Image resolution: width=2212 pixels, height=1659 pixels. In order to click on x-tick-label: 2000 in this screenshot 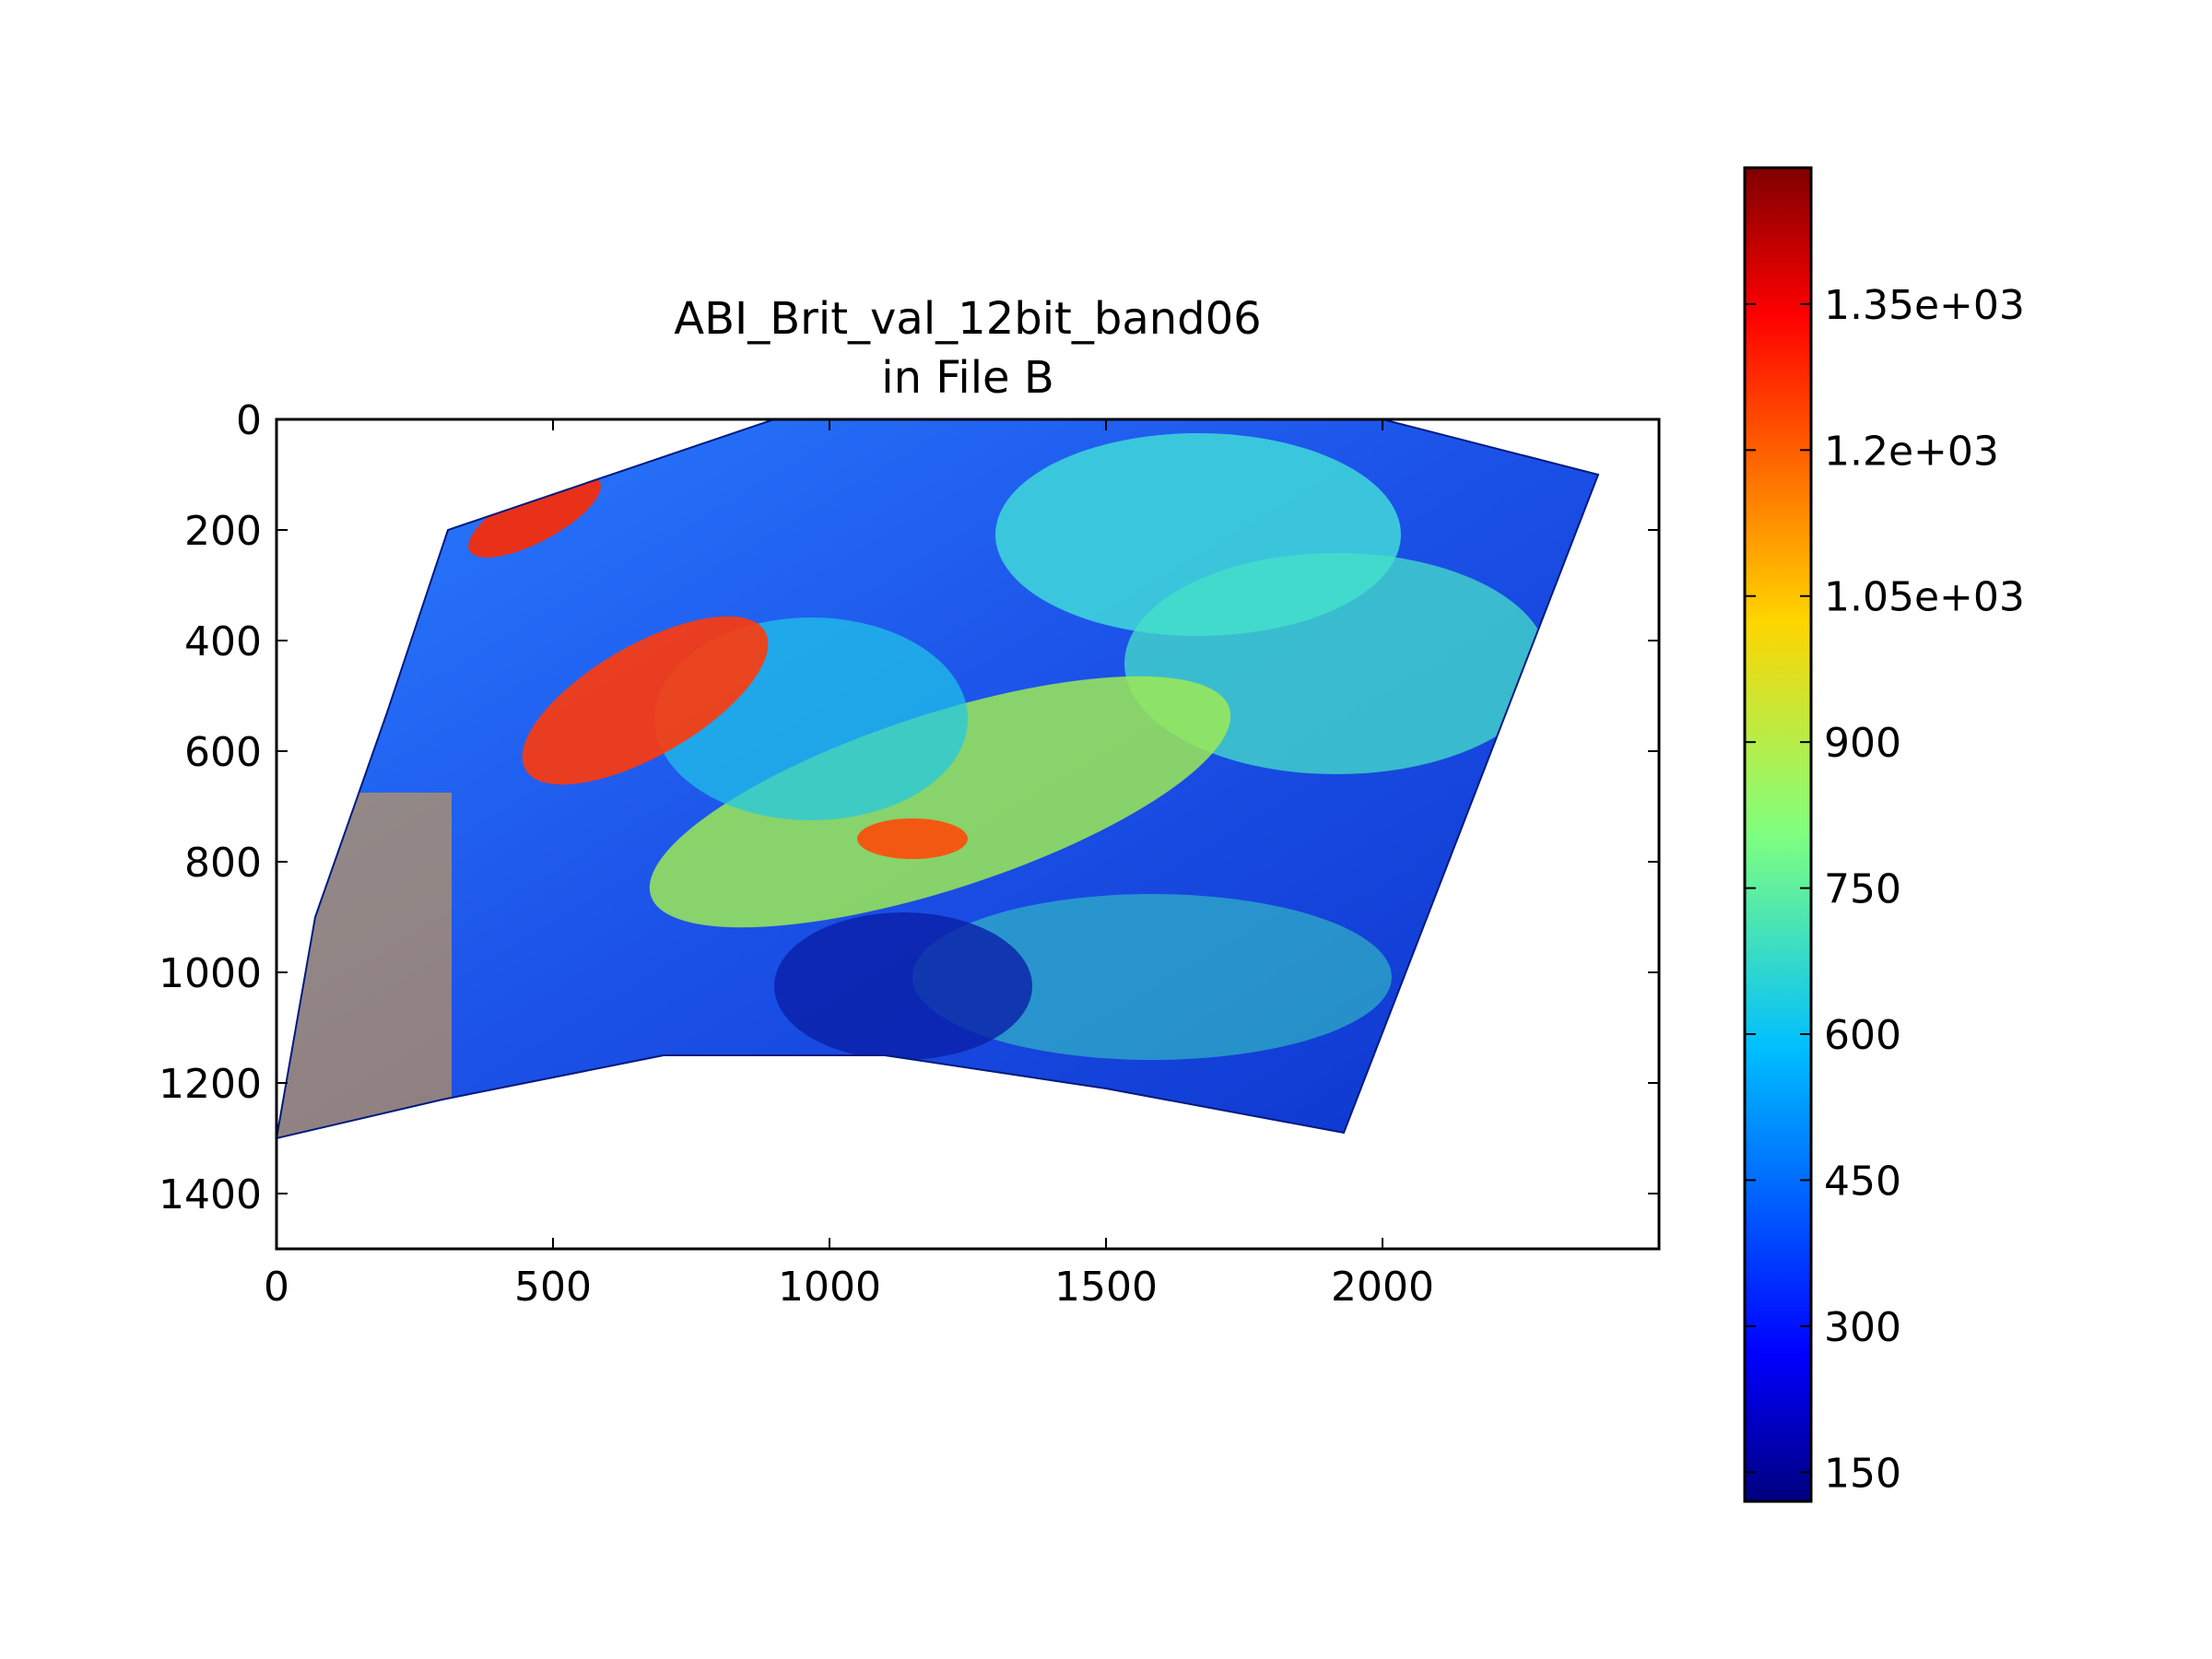, I will do `click(1382, 1287)`.